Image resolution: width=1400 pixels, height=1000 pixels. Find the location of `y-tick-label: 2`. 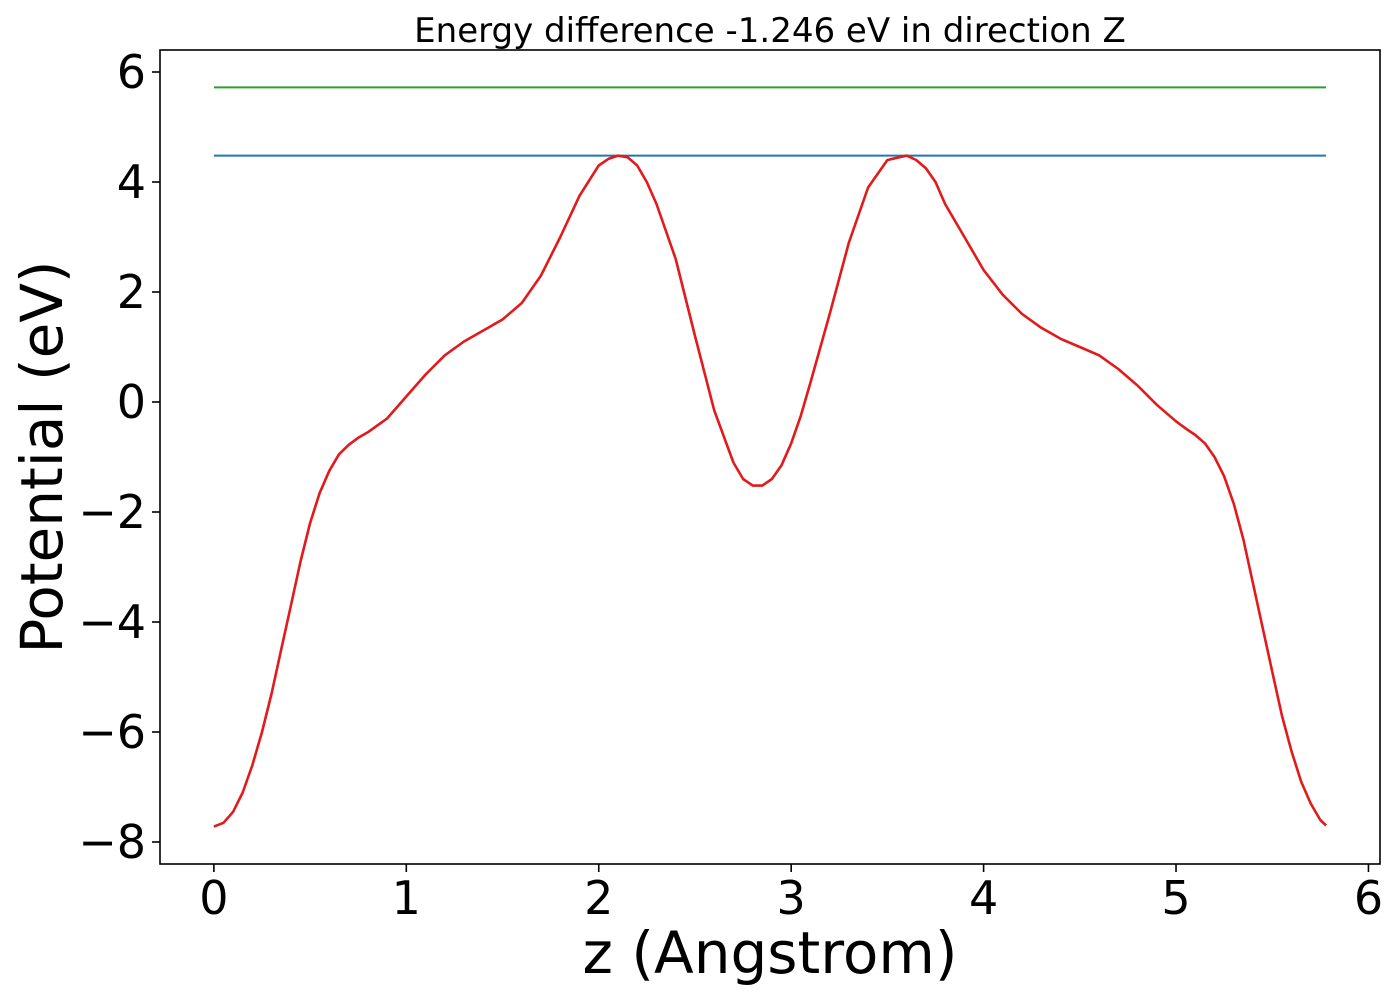

y-tick-label: 2 is located at coordinates (131, 292).